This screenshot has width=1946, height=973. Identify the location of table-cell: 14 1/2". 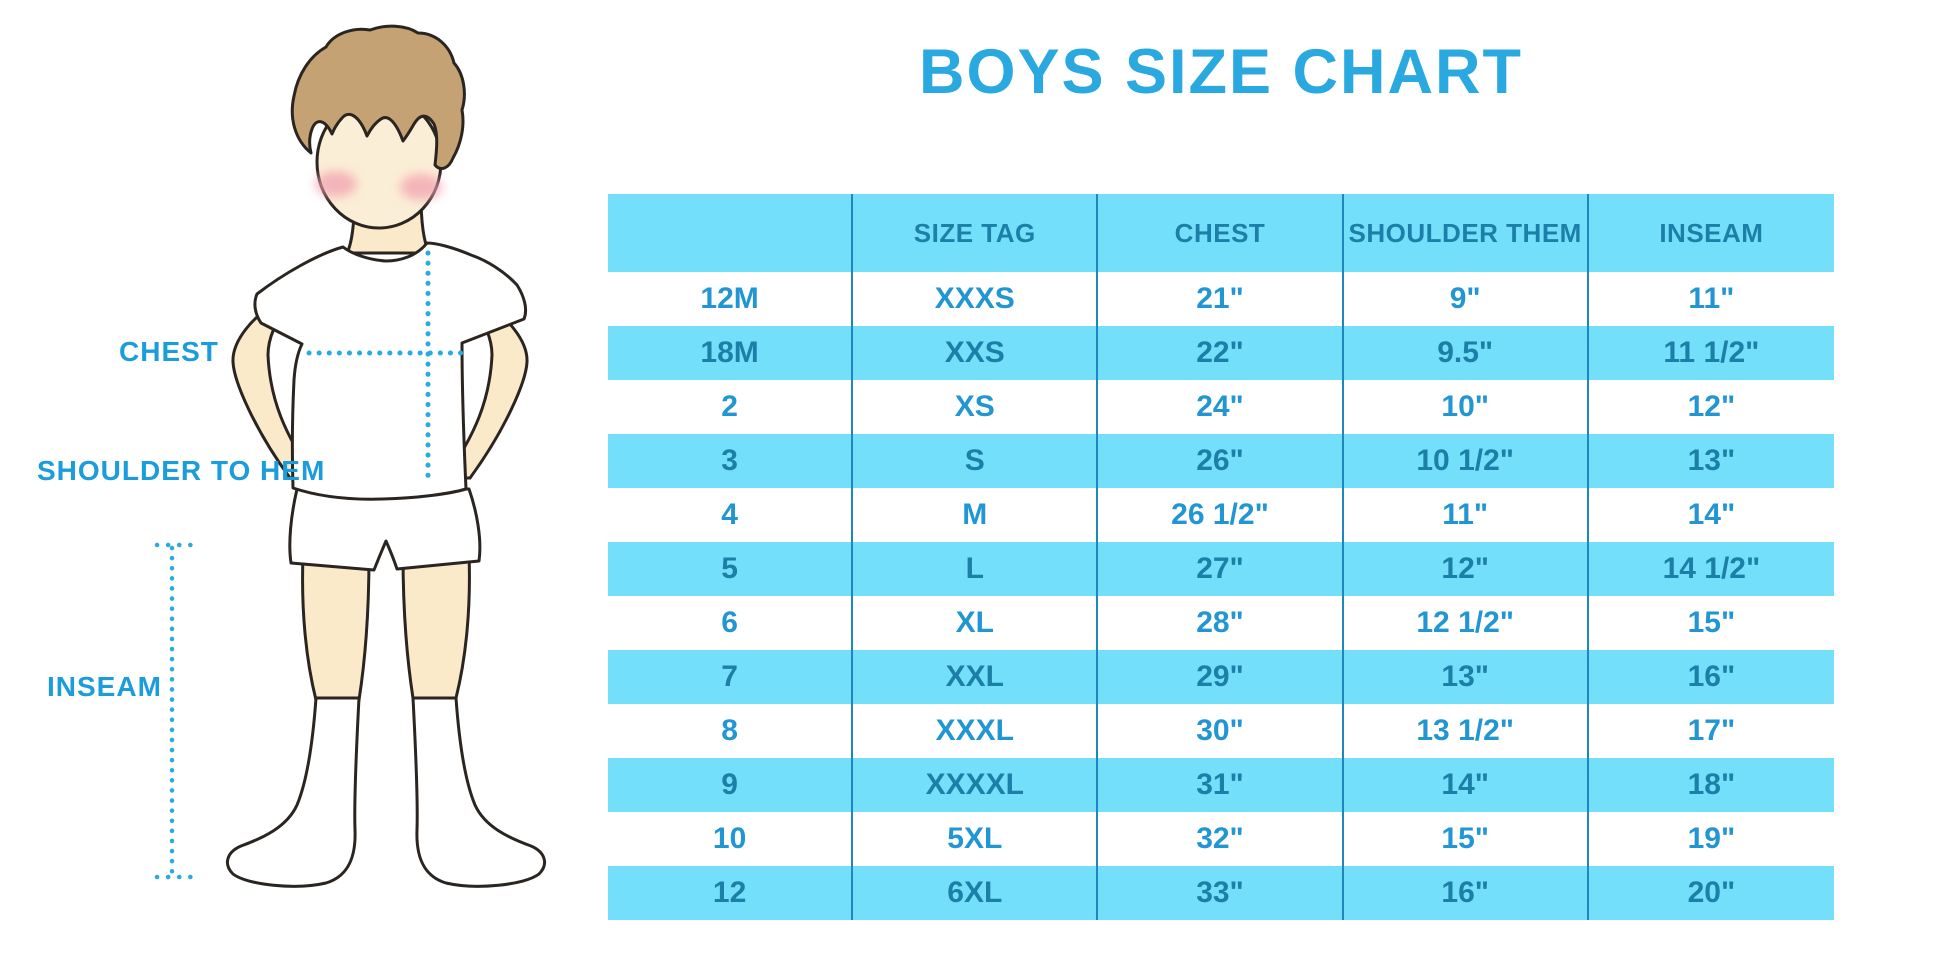
(1711, 568).